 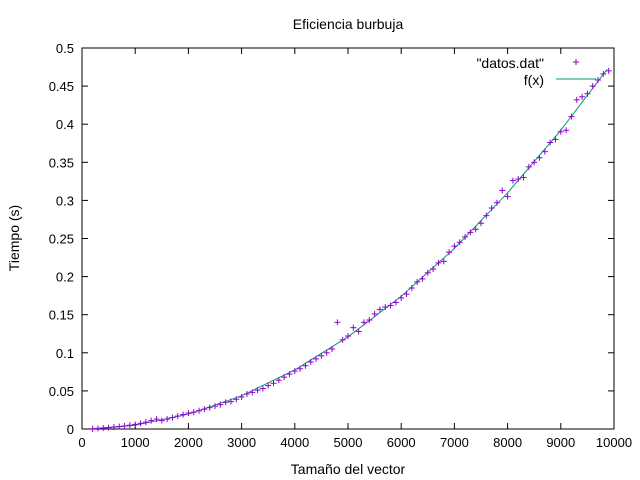 What do you see at coordinates (536, 71) in the screenshot?
I see `legend: "datos.dat" f(x)` at bounding box center [536, 71].